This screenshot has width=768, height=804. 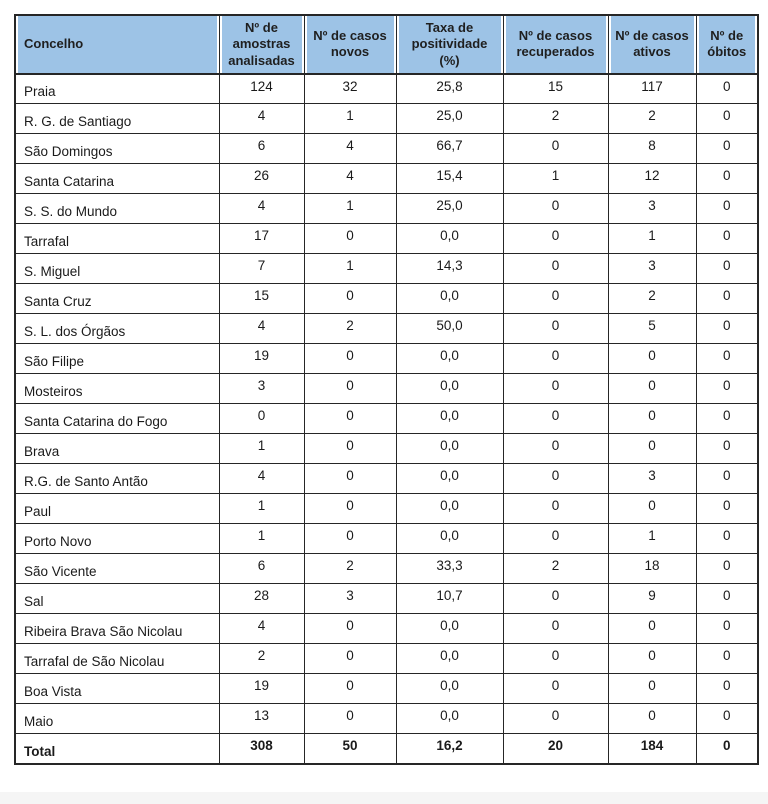 What do you see at coordinates (386, 299) in the screenshot?
I see `table-row: Santa Cruz 15 0 0,0 0 2 0` at bounding box center [386, 299].